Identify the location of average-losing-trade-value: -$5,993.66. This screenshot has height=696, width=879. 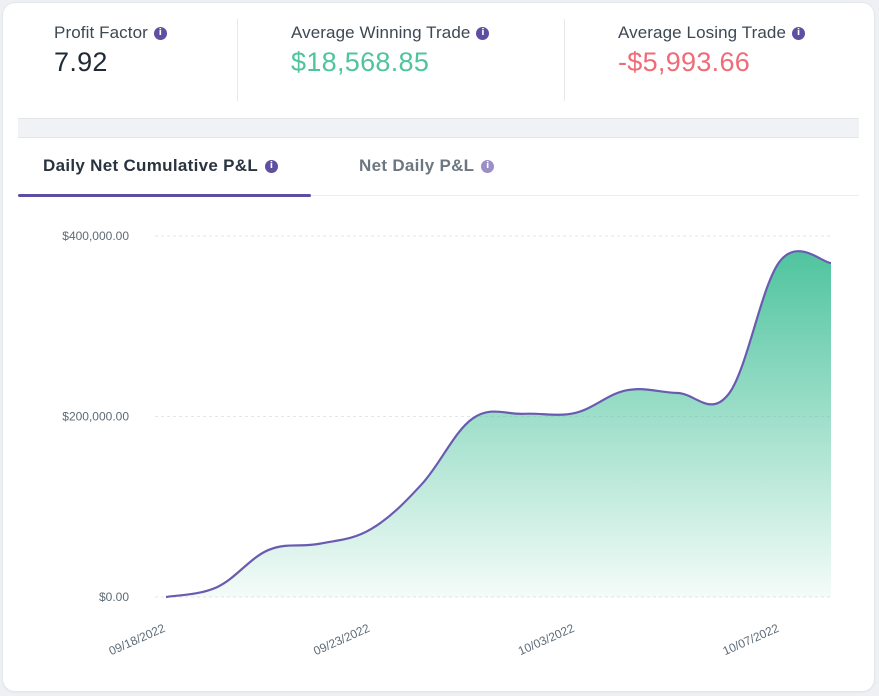
(684, 62).